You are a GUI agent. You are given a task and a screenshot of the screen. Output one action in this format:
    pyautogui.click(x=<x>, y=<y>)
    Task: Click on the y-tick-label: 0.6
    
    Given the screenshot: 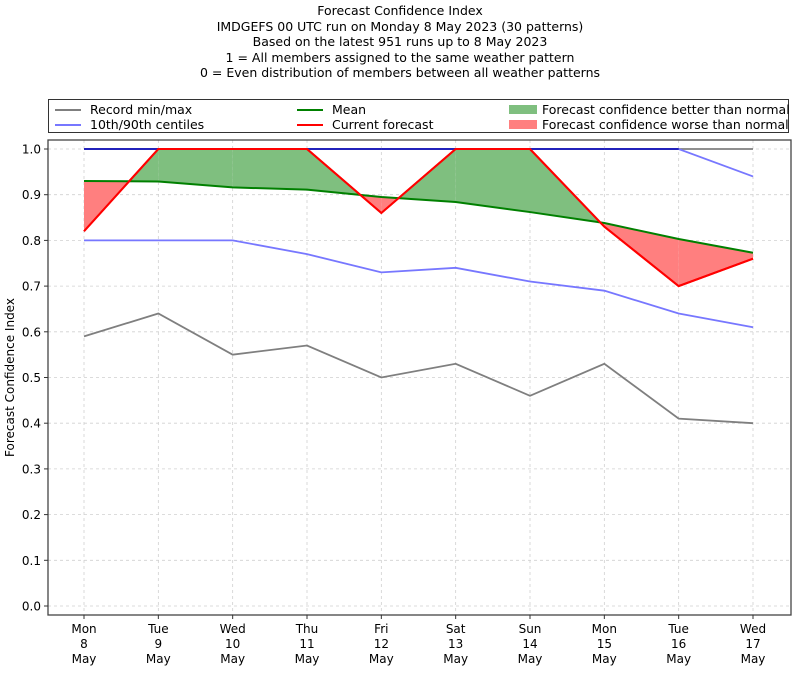 What is the action you would take?
    pyautogui.click(x=31, y=332)
    